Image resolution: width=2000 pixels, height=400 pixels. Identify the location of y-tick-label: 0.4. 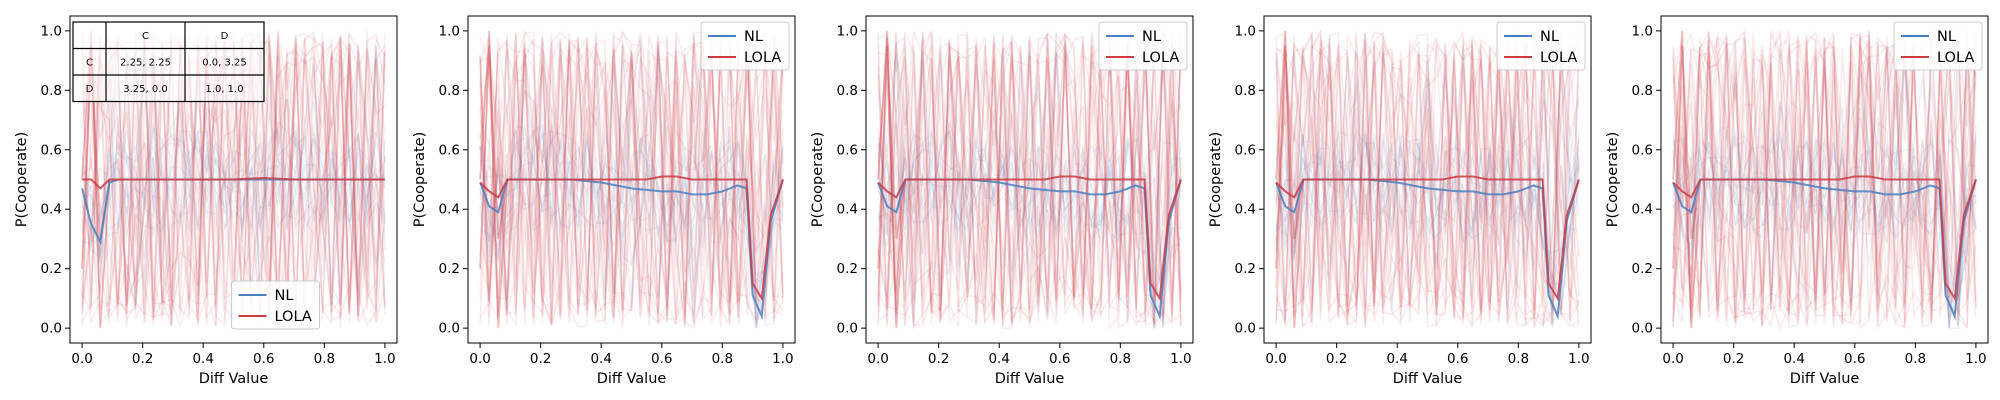
(449, 210).